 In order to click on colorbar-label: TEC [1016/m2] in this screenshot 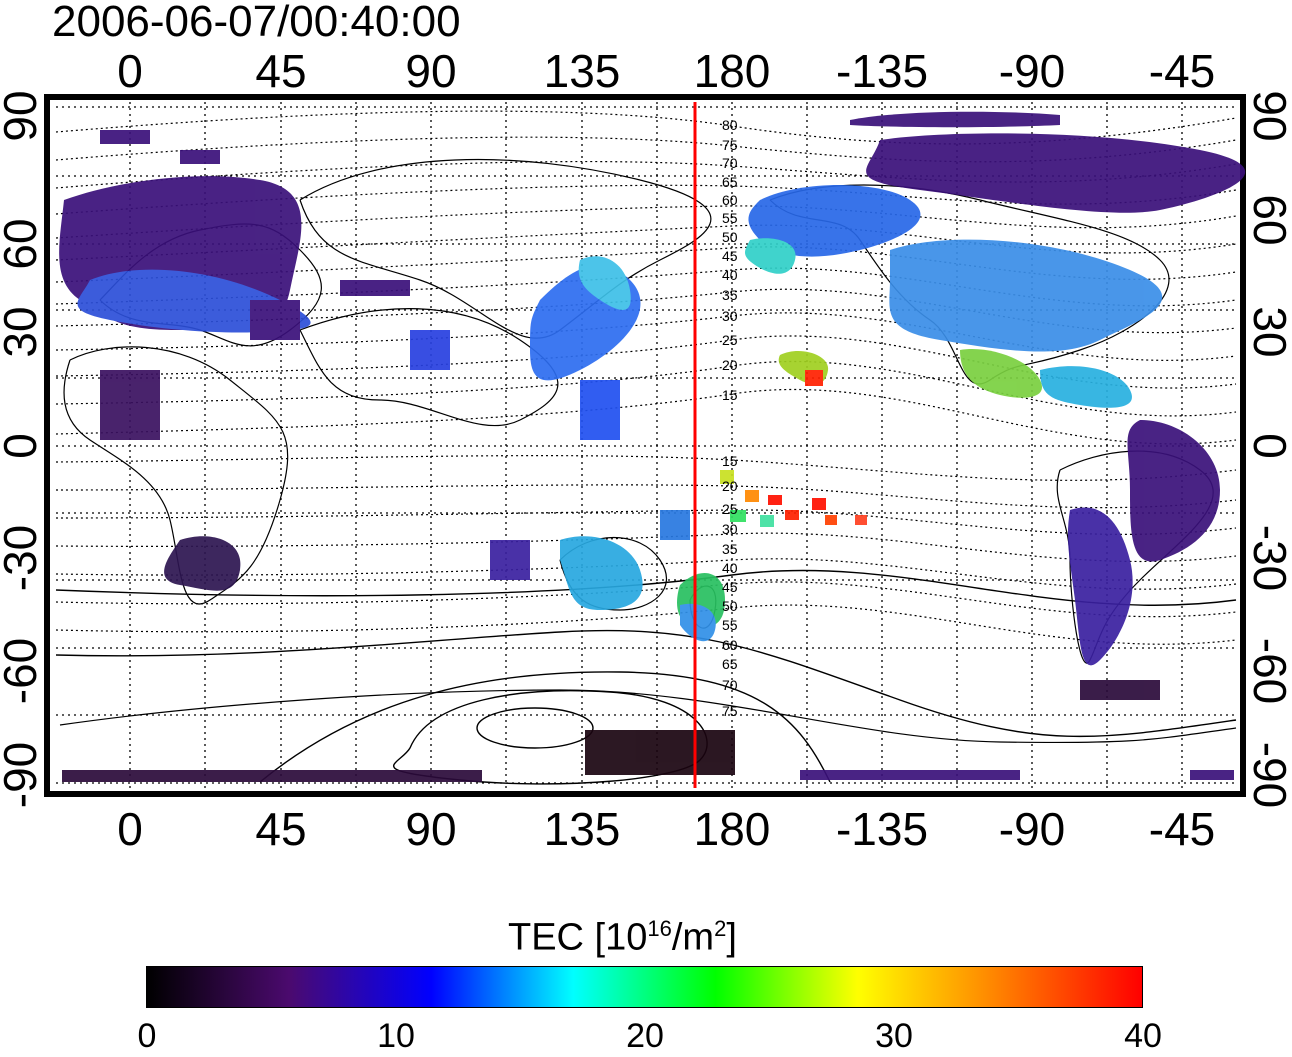, I will do `click(622, 933)`.